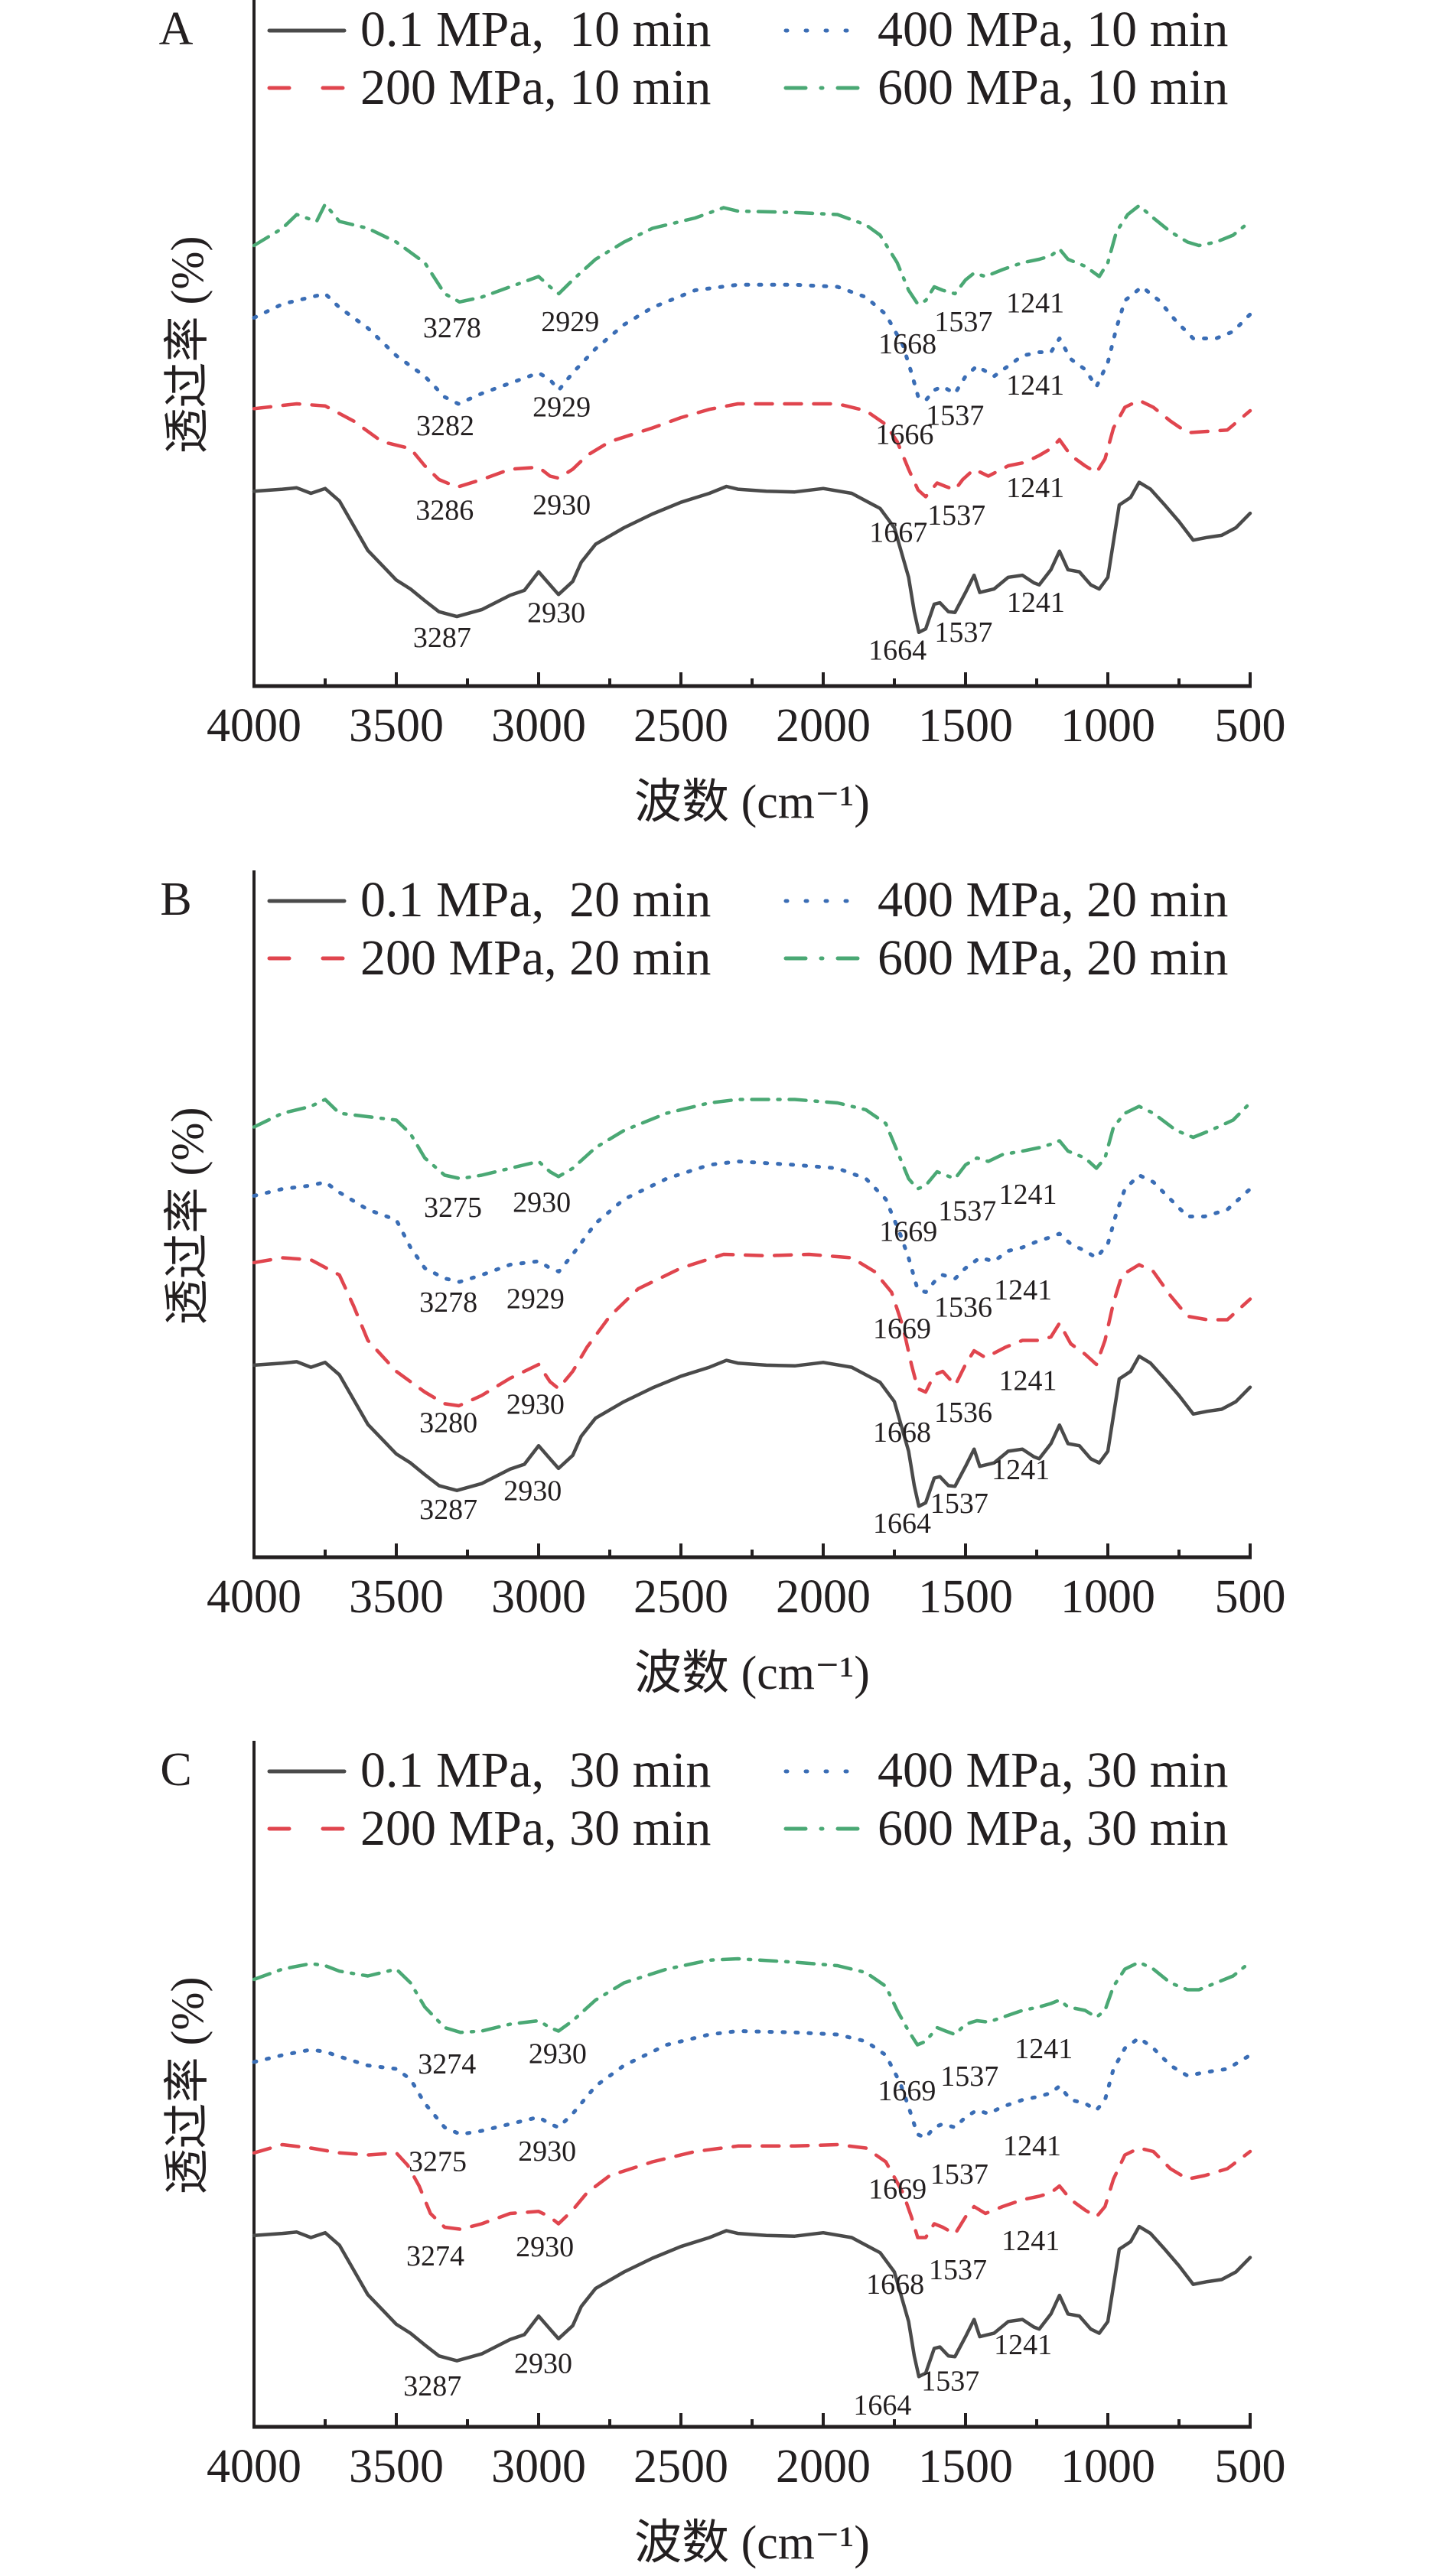 The width and height of the screenshot is (1446, 2576). Describe the element at coordinates (535, 958) in the screenshot. I see `legend-label: 200 MPa, 20 min` at that location.